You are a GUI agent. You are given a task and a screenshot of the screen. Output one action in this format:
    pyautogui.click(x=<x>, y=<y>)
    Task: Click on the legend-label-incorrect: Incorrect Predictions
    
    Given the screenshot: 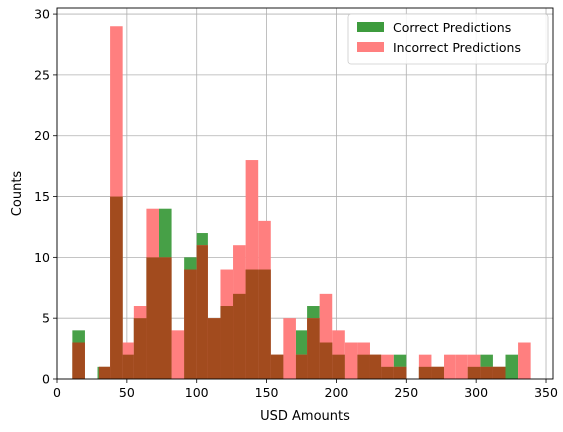 What is the action you would take?
    pyautogui.click(x=457, y=47)
    